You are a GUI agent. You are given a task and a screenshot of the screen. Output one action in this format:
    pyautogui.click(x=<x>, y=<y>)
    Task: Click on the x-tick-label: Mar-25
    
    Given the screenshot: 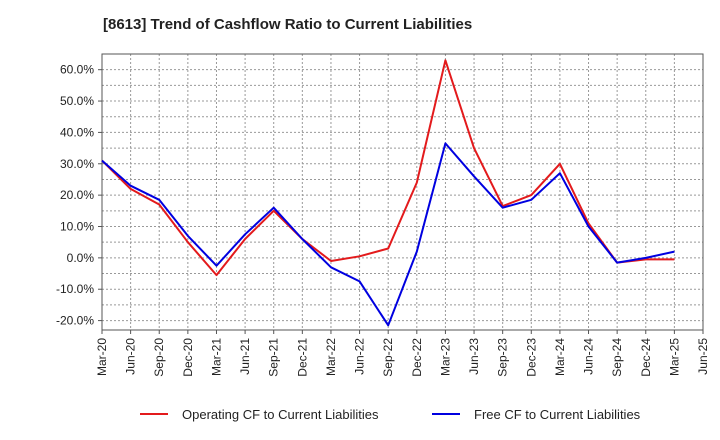 What is the action you would take?
    pyautogui.click(x=674, y=357)
    